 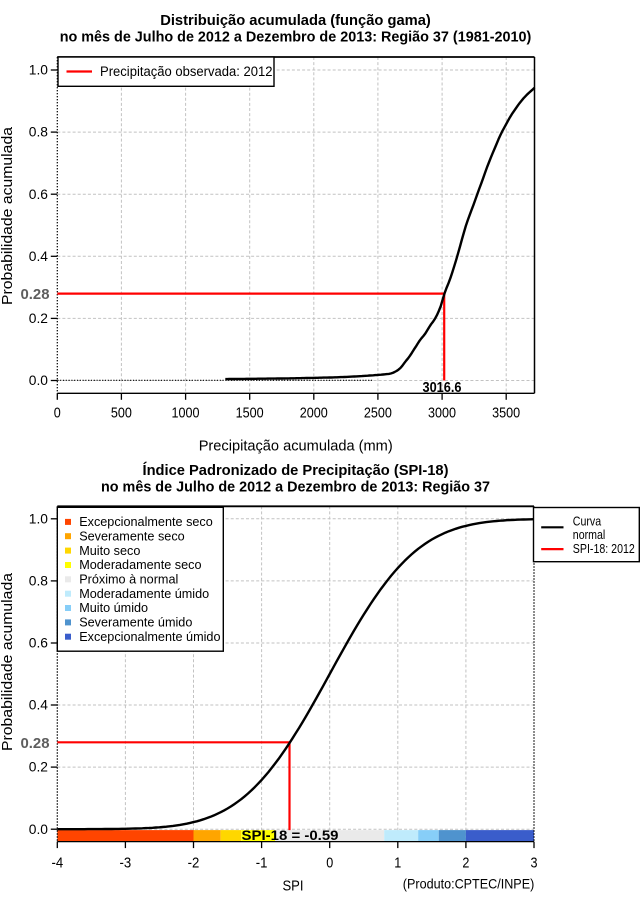 What do you see at coordinates (126, 863) in the screenshot?
I see `svg-text: -3` at bounding box center [126, 863].